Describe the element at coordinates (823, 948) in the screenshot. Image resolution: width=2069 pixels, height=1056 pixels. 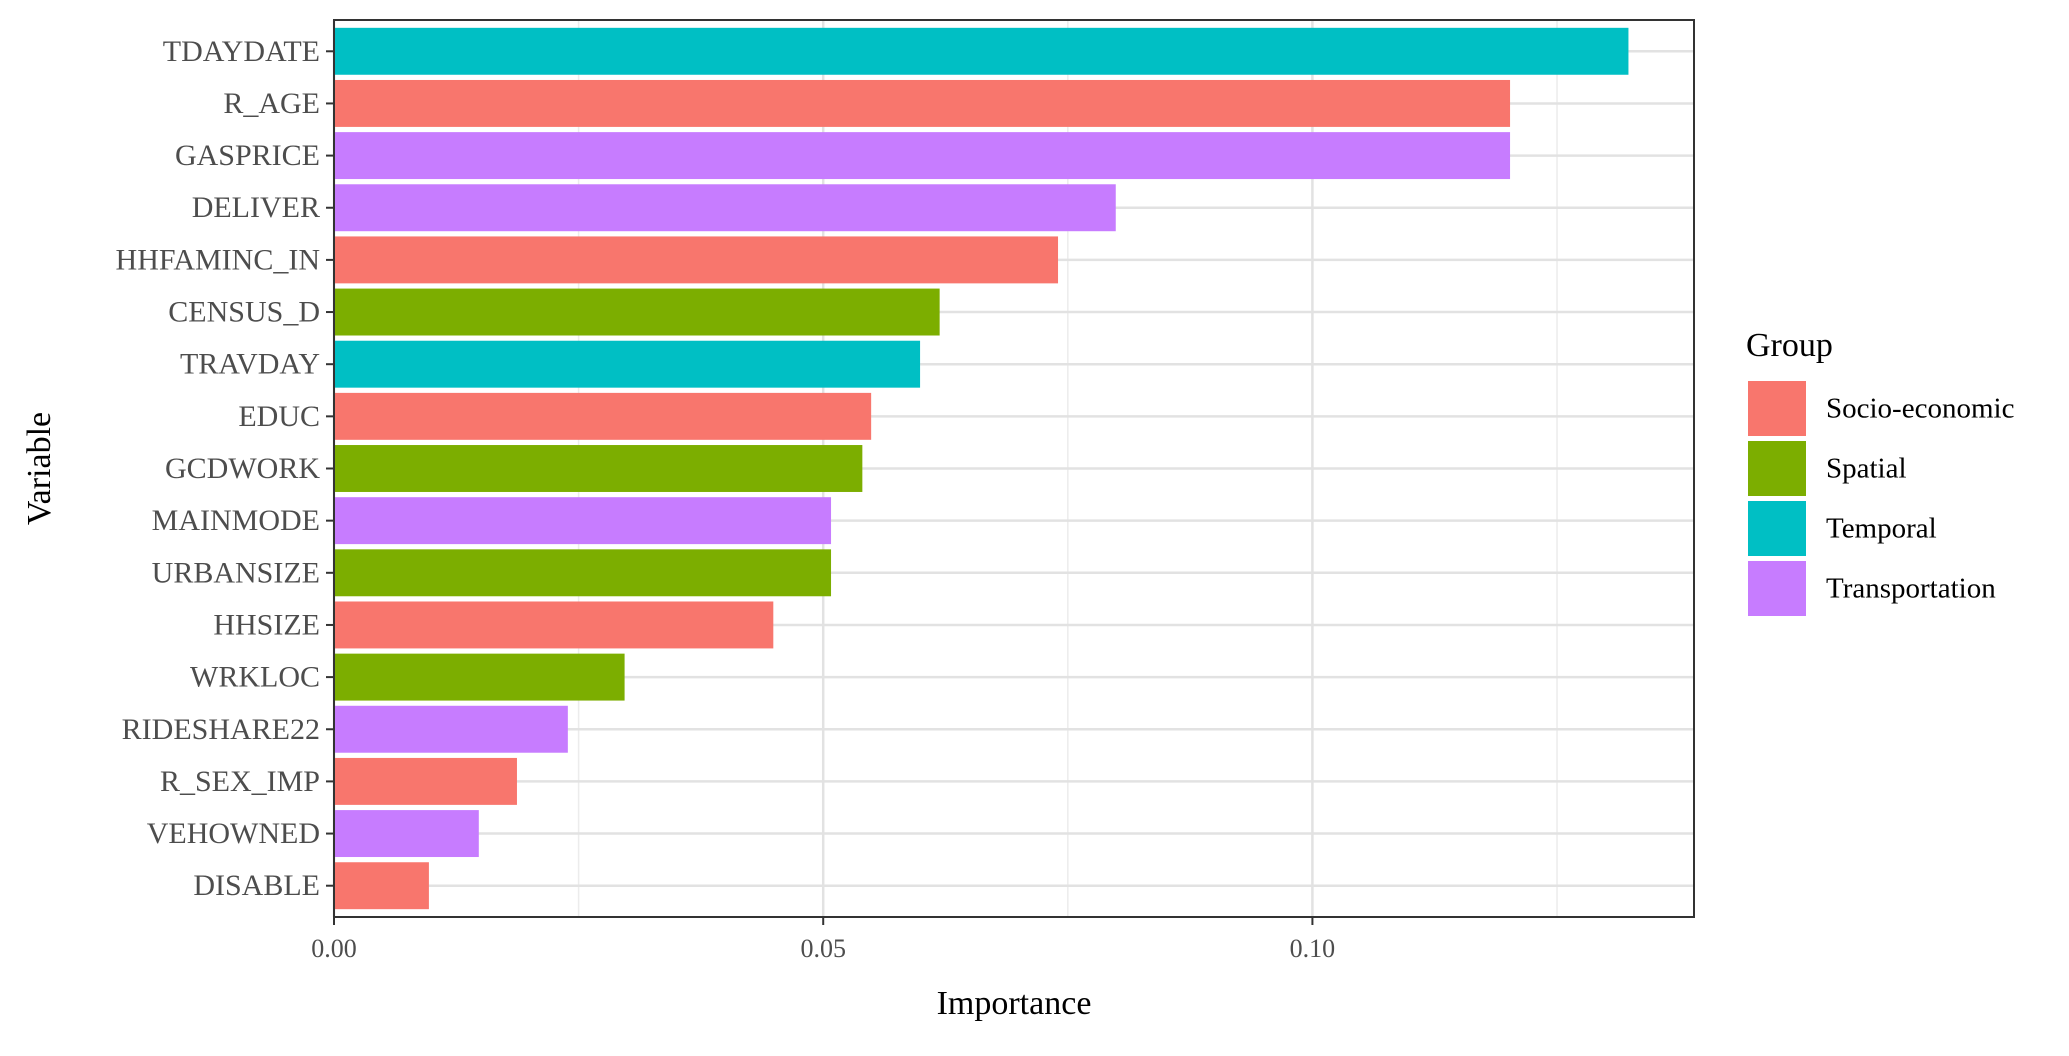
I see `x-tick-label: 0.05` at that location.